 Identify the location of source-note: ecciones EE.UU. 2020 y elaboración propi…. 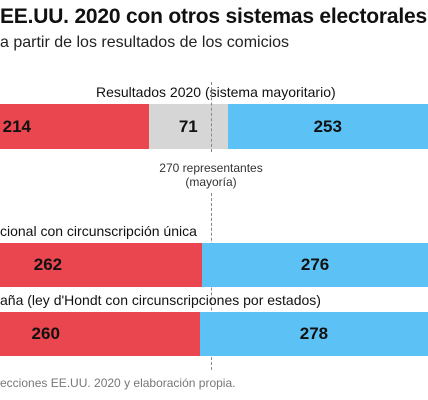
(118, 383).